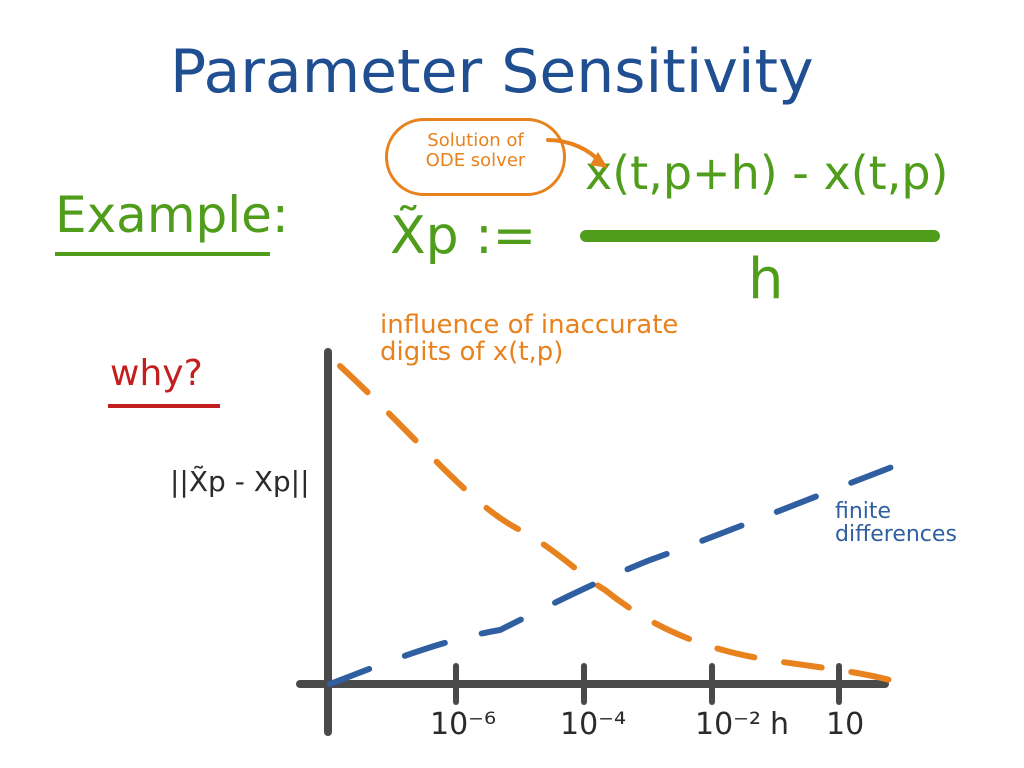  Describe the element at coordinates (767, 173) in the screenshot. I see `fraction-numerator: x(t,p+h) - x(t,p)` at that location.